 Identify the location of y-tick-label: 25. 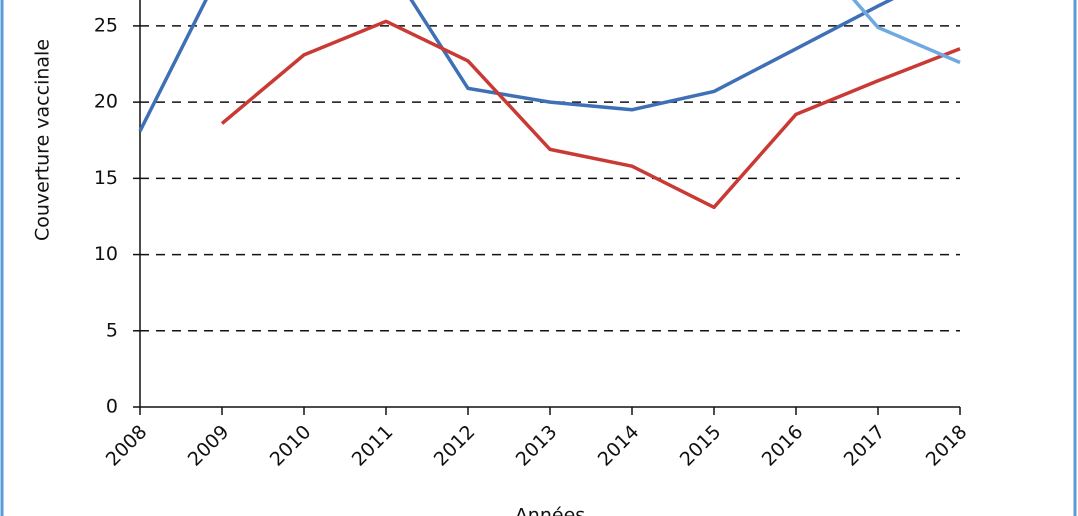
(106, 25).